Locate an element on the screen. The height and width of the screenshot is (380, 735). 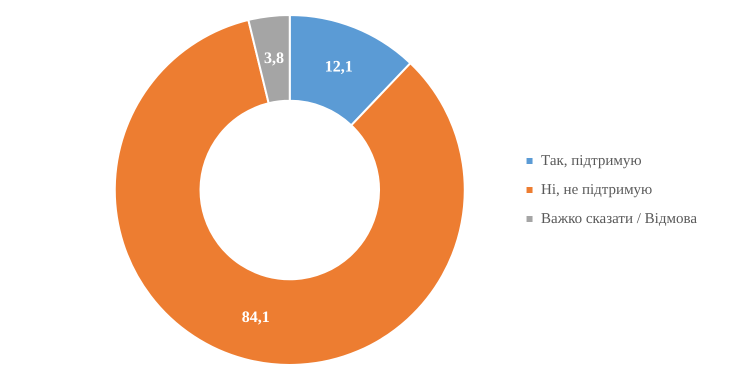
data-label: 84,1 is located at coordinates (256, 317).